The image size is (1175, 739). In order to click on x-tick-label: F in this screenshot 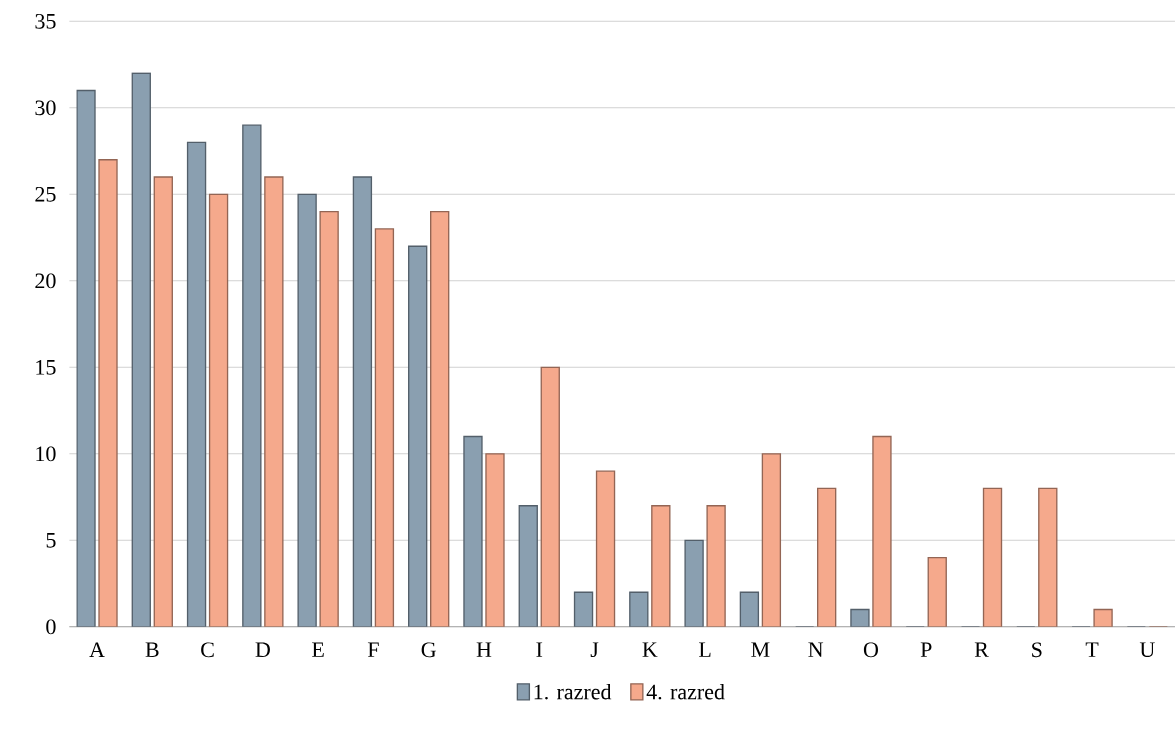, I will do `click(373, 649)`.